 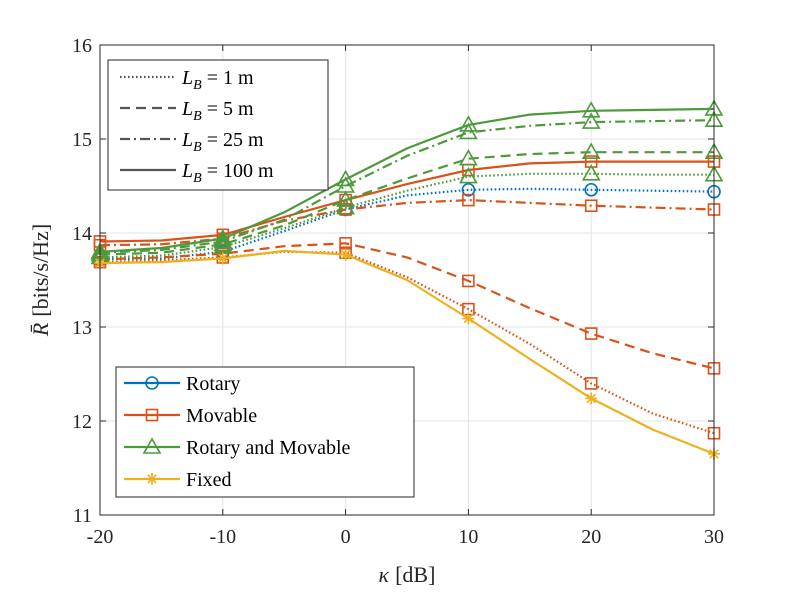 I want to click on y-tick-label: 11, so click(x=82, y=516).